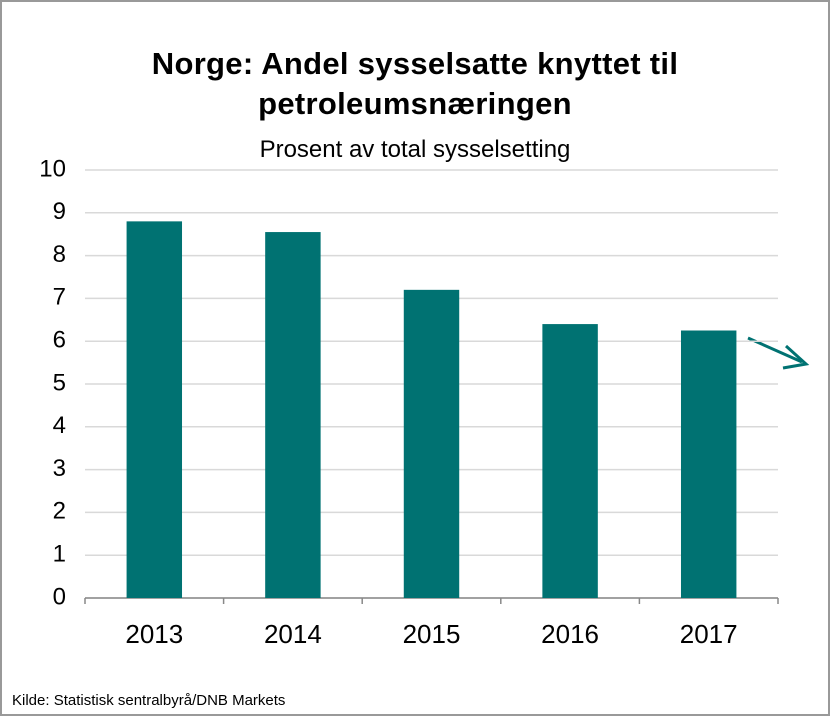 The height and width of the screenshot is (716, 830). What do you see at coordinates (59, 425) in the screenshot?
I see `y-tick-label: 4` at bounding box center [59, 425].